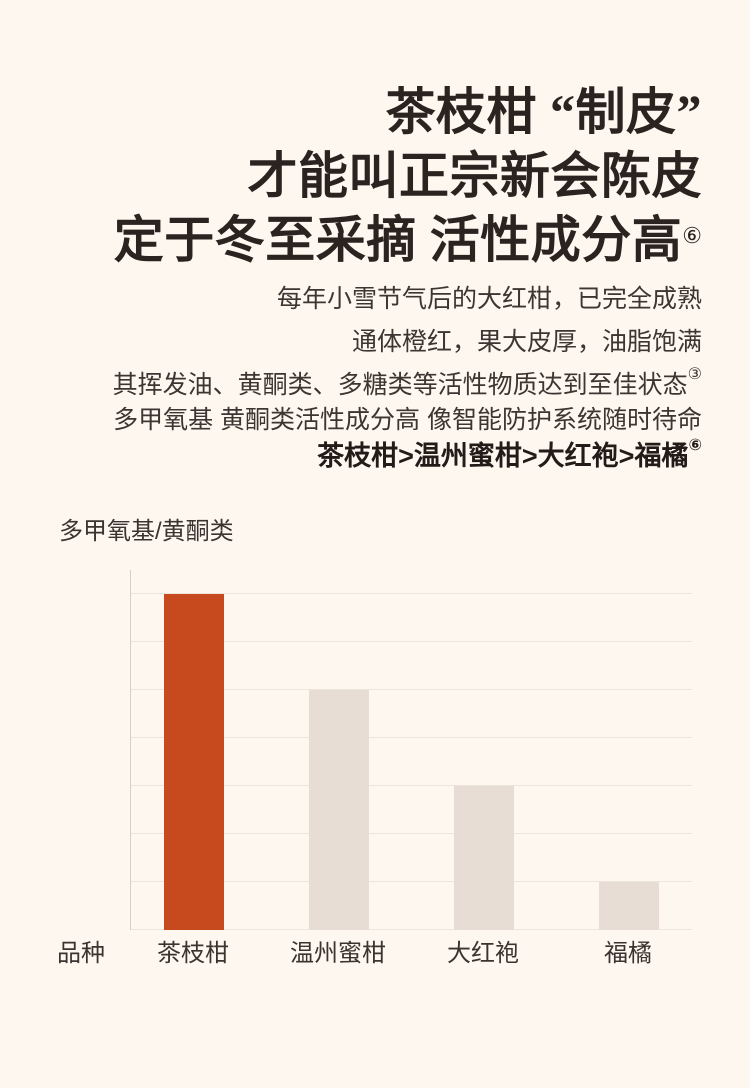 The width and height of the screenshot is (750, 1088). Describe the element at coordinates (628, 953) in the screenshot. I see `category-label-福橘: 福橘` at that location.